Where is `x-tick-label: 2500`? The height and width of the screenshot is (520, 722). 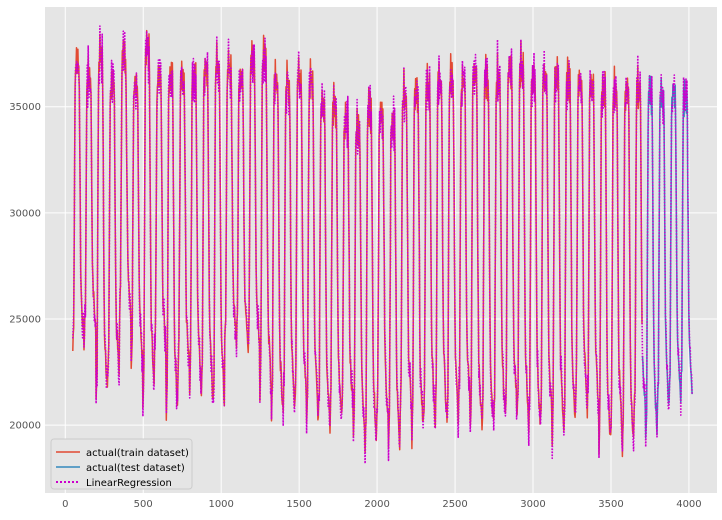 x-tick-label: 2500 is located at coordinates (454, 504).